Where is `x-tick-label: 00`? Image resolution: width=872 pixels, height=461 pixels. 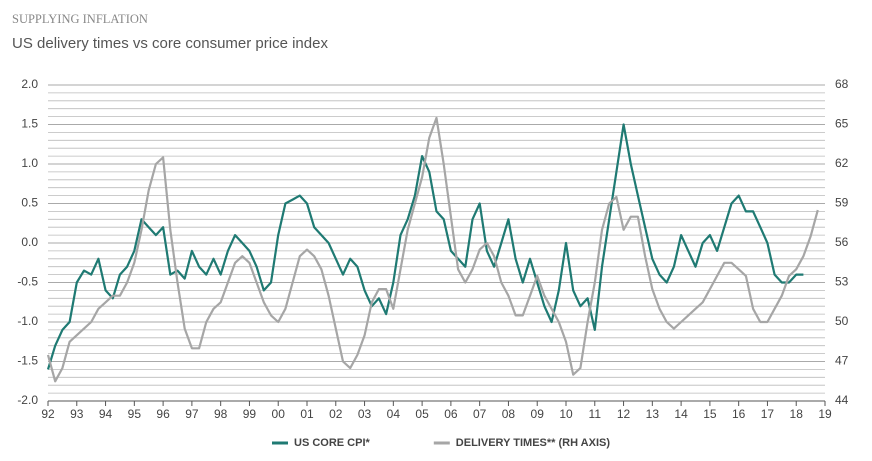
x-tick-label: 00 is located at coordinates (279, 414).